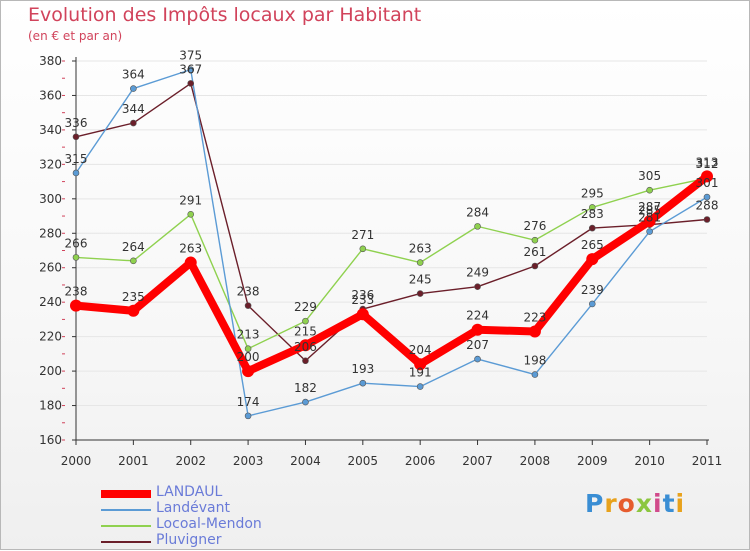  Describe the element at coordinates (50, 233) in the screenshot. I see `y-tick-label: 280` at that location.